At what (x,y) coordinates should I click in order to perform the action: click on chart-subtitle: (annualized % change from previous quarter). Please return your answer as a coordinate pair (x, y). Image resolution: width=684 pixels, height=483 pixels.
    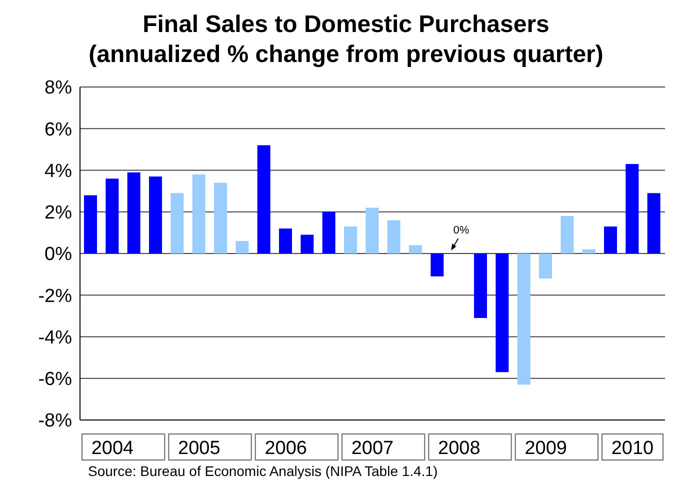
    Looking at the image, I should click on (346, 55).